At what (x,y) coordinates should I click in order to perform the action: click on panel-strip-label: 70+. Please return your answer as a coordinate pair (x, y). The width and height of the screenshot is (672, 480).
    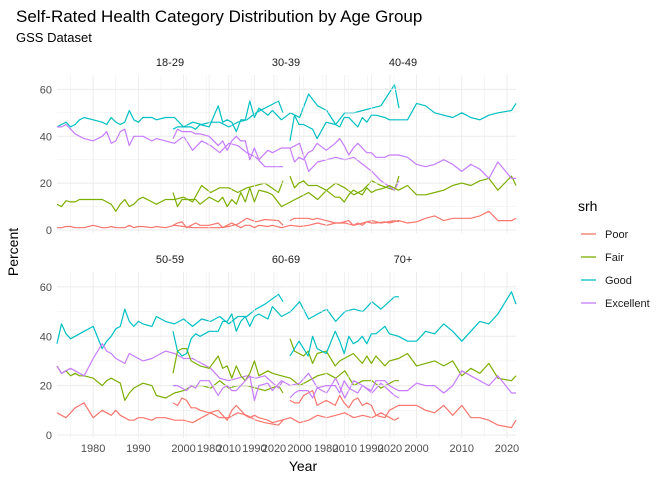
    Looking at the image, I should click on (403, 260).